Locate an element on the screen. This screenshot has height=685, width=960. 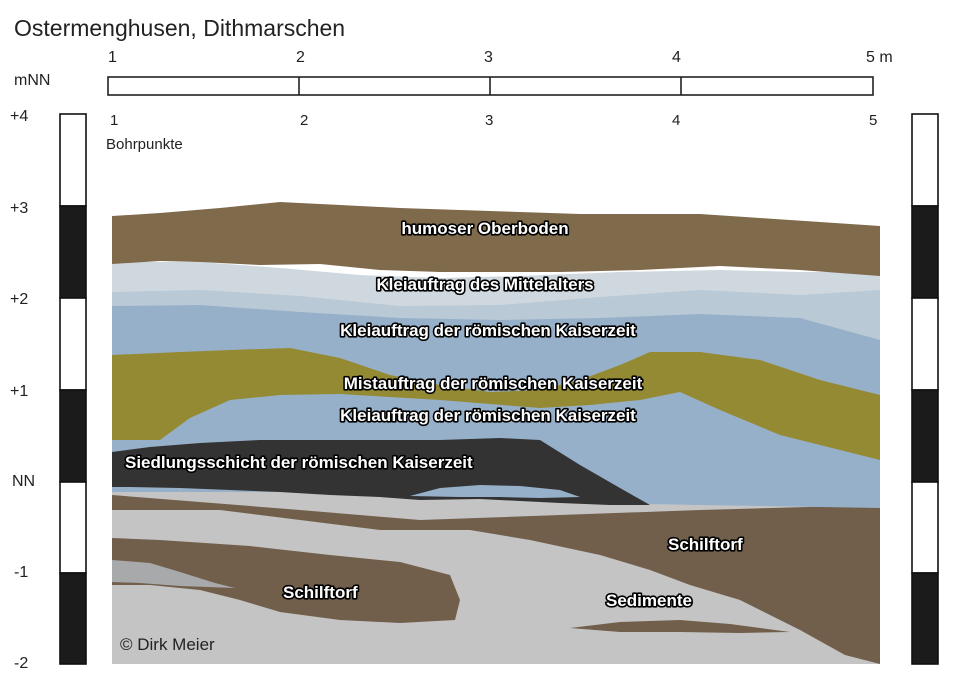
schilftorf-layer-left is located at coordinates (286, 580).